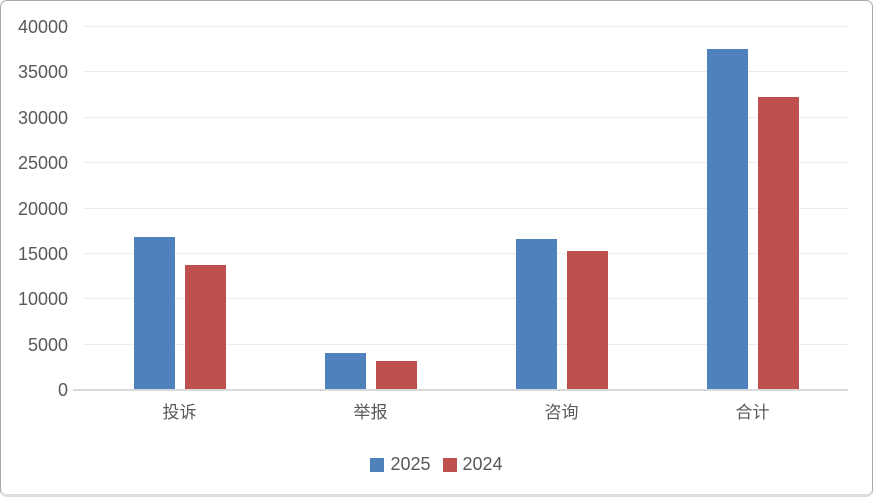 This screenshot has height=497, width=873. What do you see at coordinates (482, 464) in the screenshot?
I see `legend-label-2024: 2024` at bounding box center [482, 464].